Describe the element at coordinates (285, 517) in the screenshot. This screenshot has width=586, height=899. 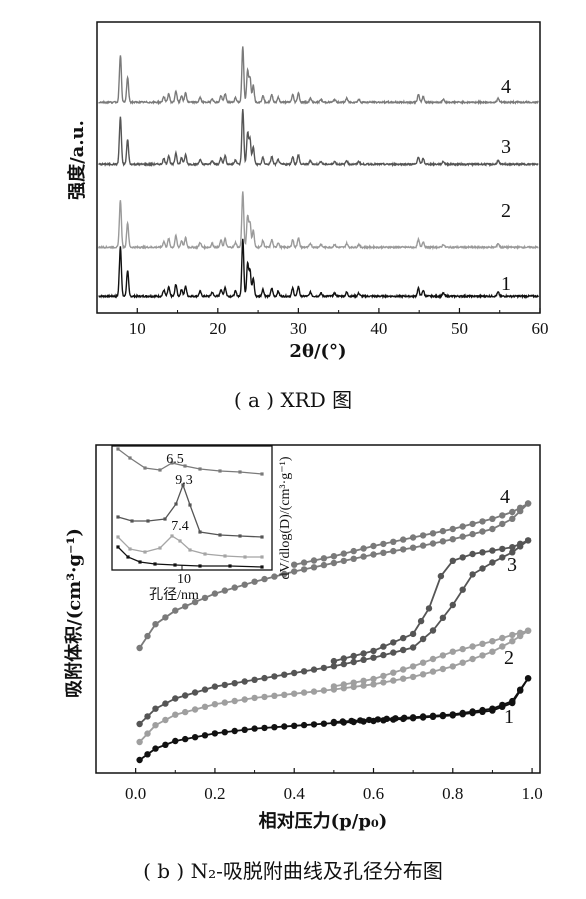
I see `inset-y-axis-title: dV/dlog(D)/(cm³·g⁻¹)` at that location.